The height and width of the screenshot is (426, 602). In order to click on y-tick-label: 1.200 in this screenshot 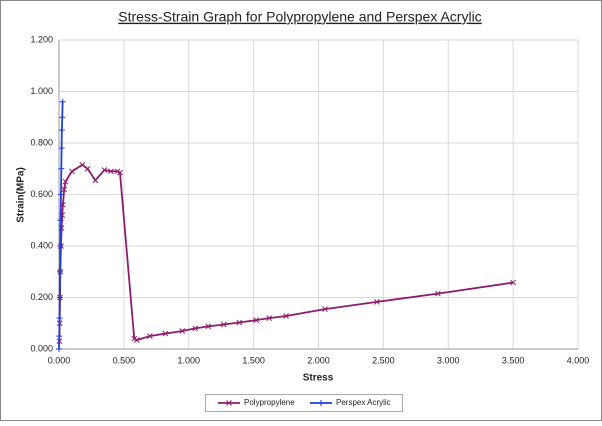, I will do `click(41, 39)`.